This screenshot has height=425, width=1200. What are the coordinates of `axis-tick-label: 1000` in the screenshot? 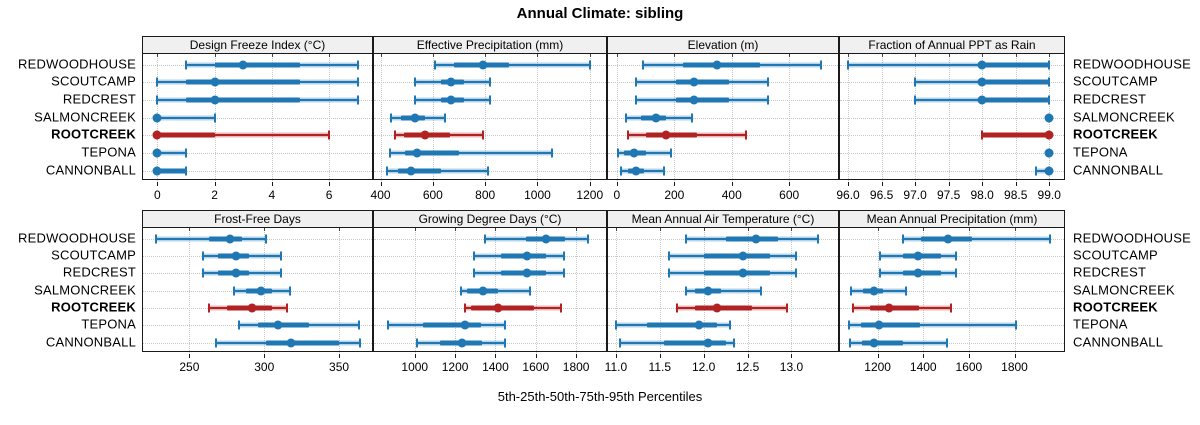 It's located at (537, 195).